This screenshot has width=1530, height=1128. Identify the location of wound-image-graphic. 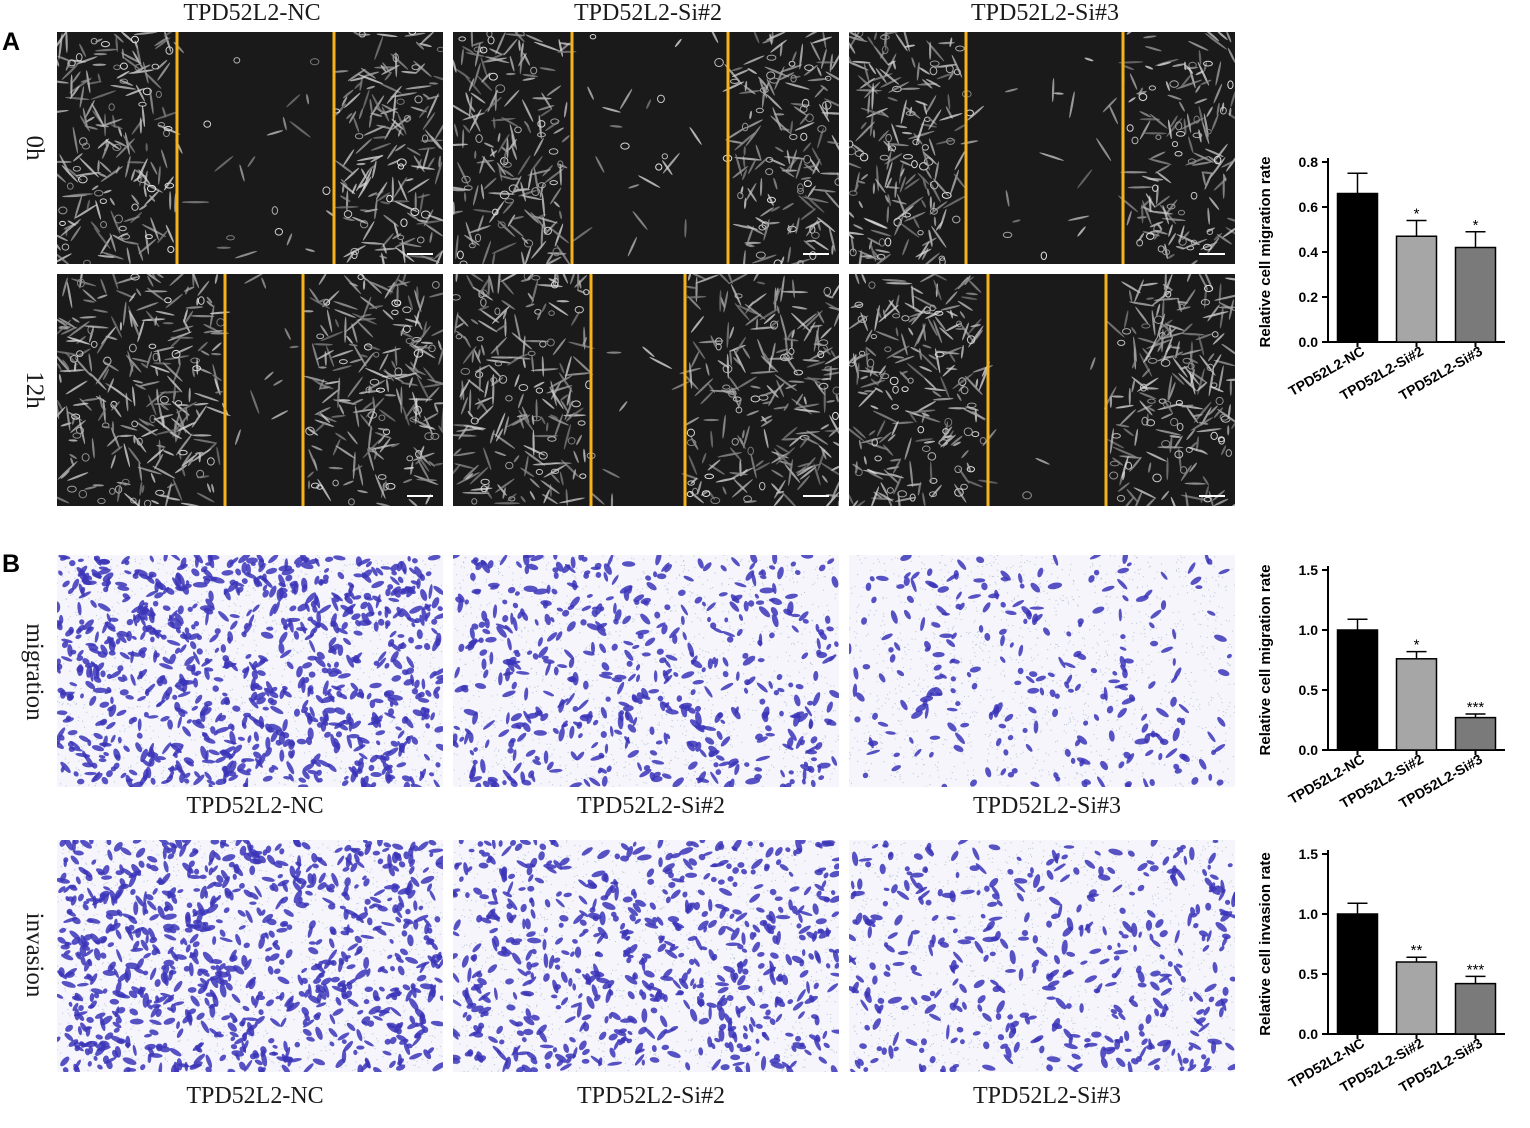
(1042, 390).